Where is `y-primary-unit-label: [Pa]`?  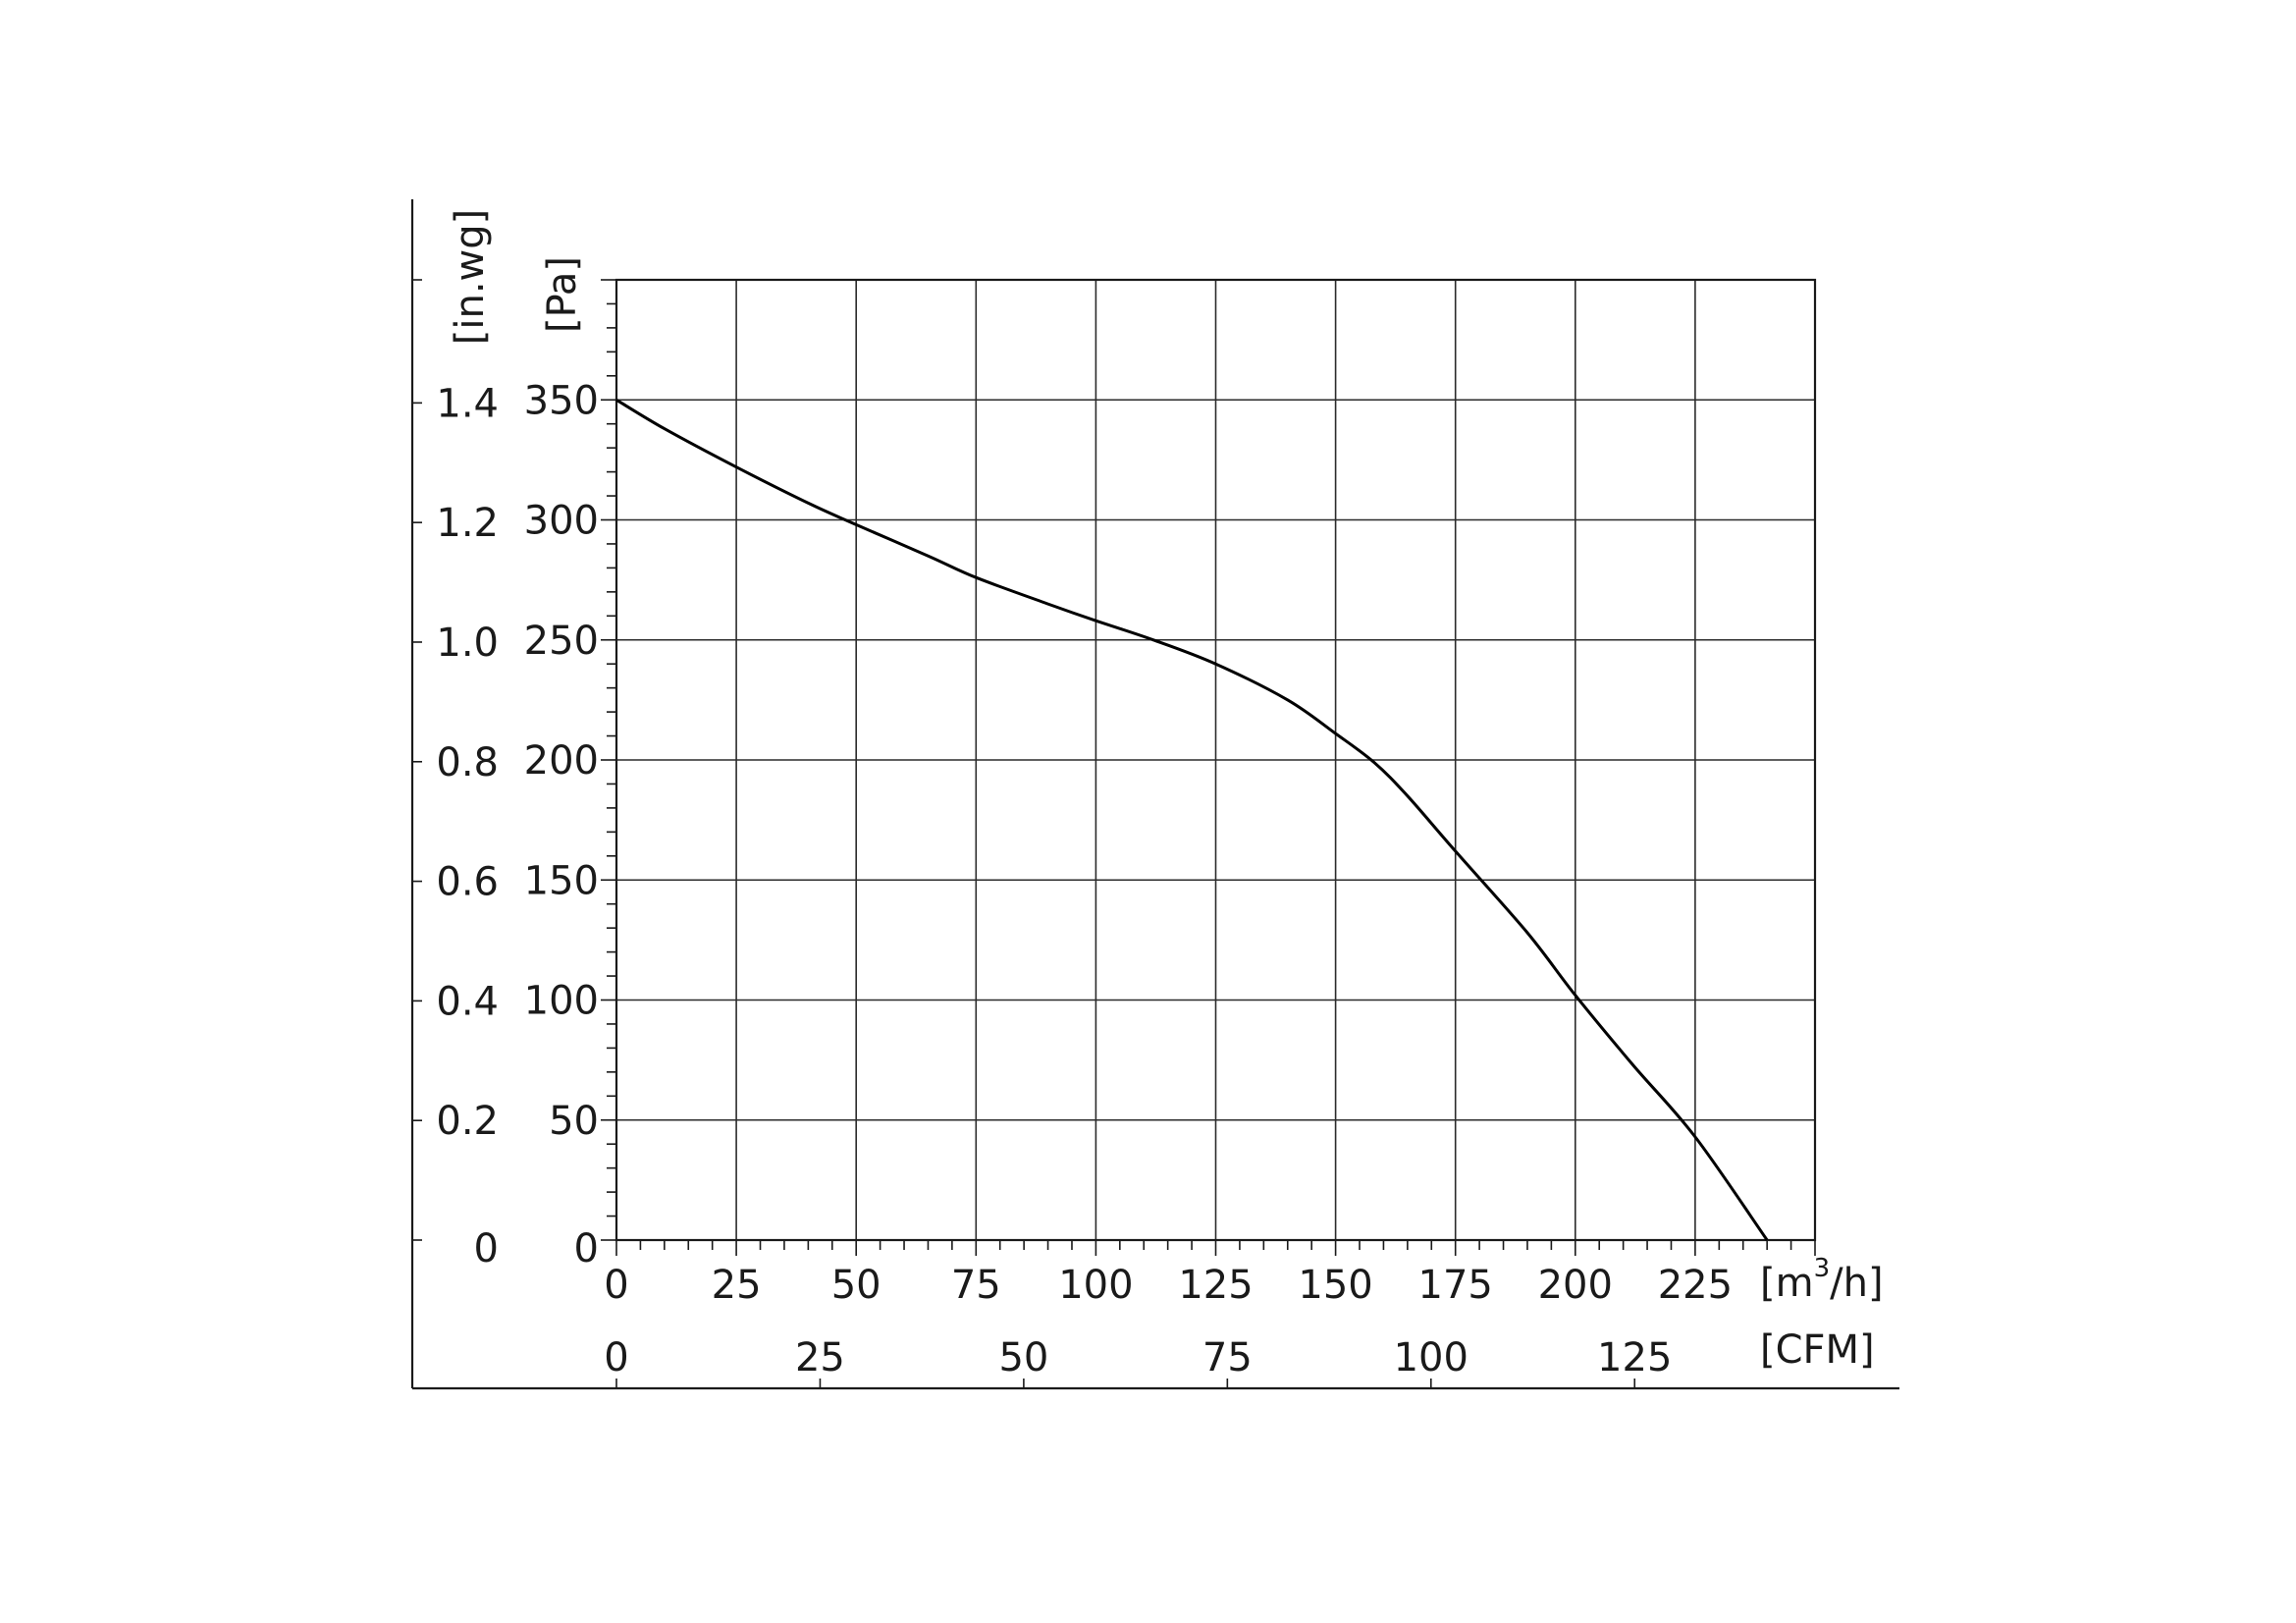
y-primary-unit-label: [Pa] is located at coordinates (562, 294).